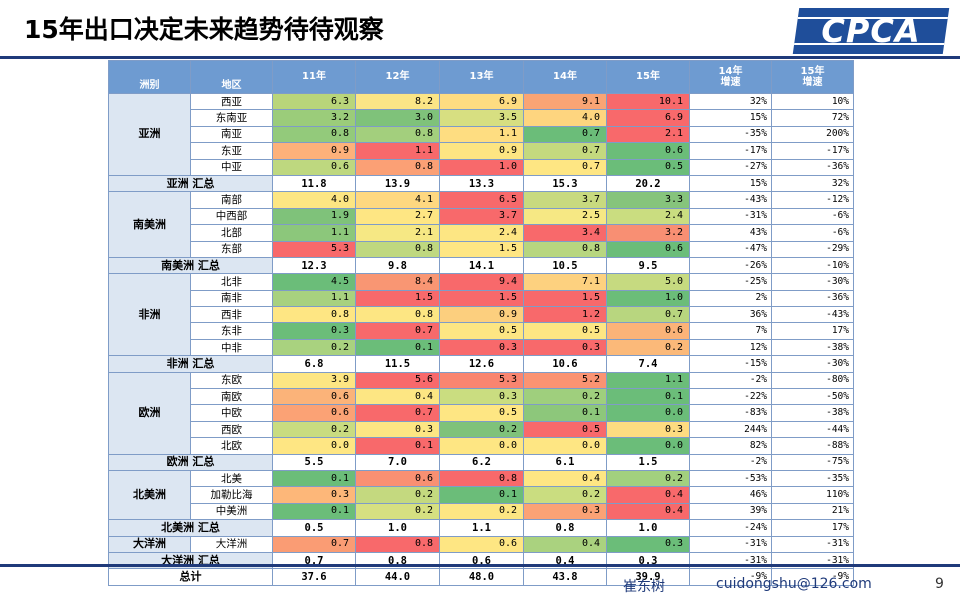  What do you see at coordinates (730, 446) in the screenshot?
I see `growth-14-cell: 82%` at bounding box center [730, 446].